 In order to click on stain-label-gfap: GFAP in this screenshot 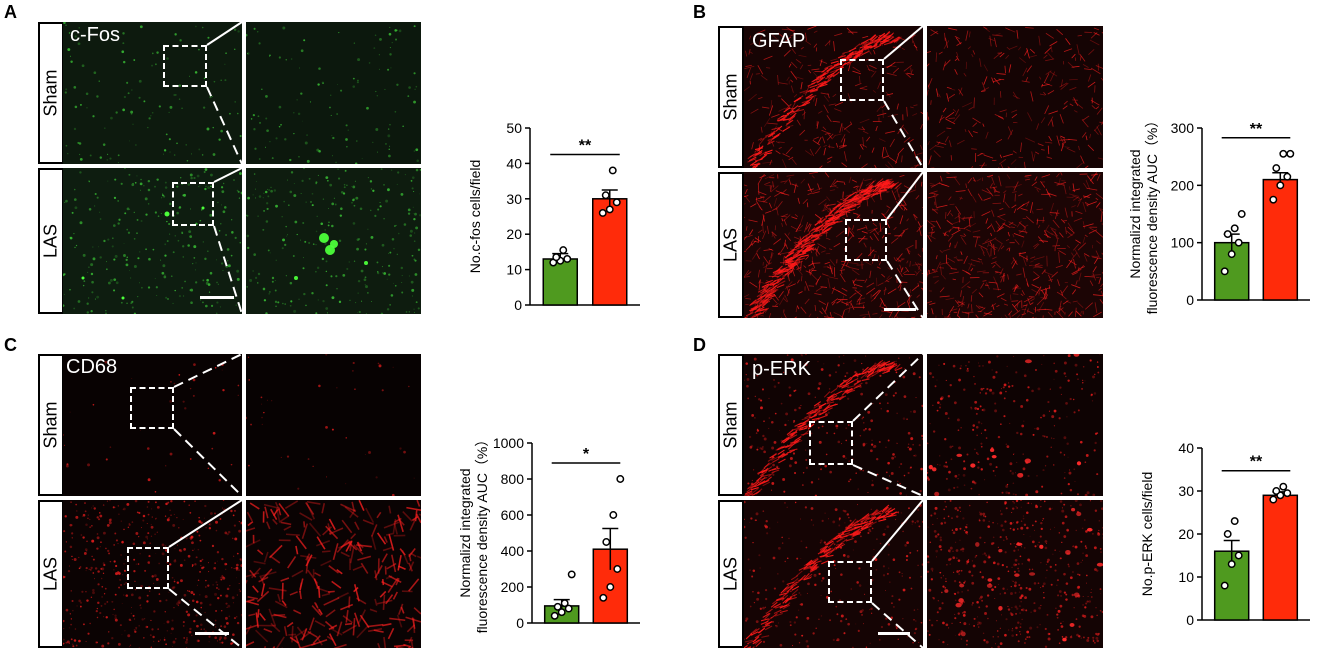, I will do `click(779, 41)`.